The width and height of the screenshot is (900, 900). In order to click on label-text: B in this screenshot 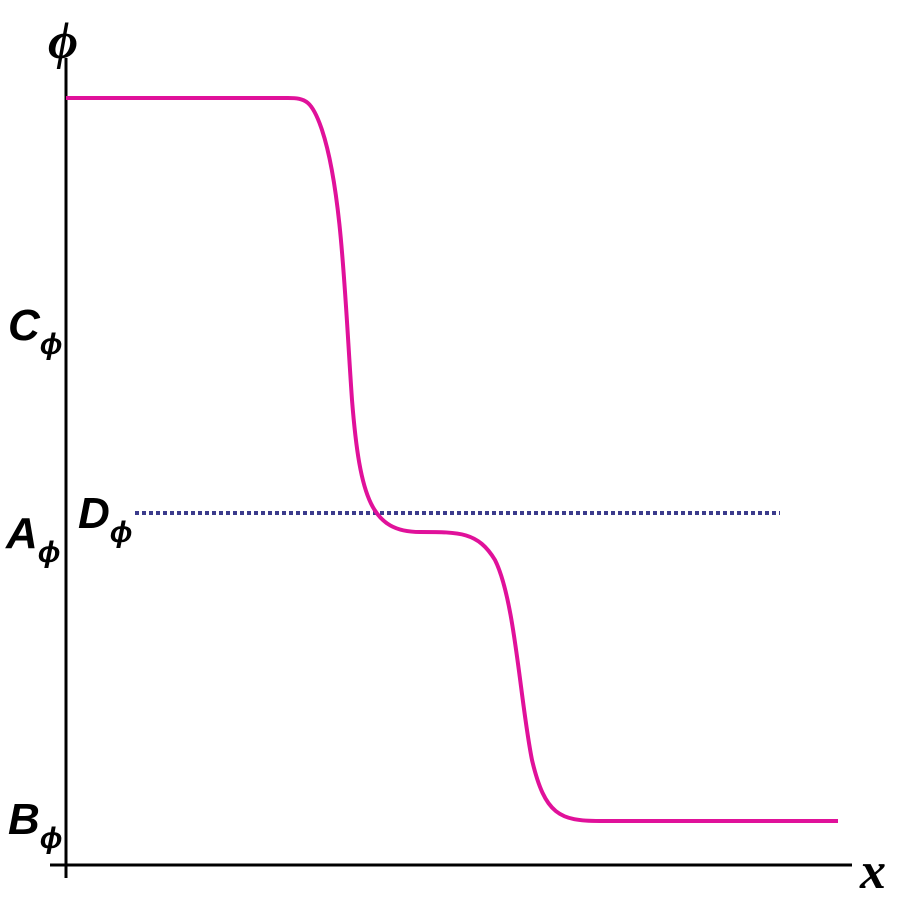, I will do `click(24, 819)`.